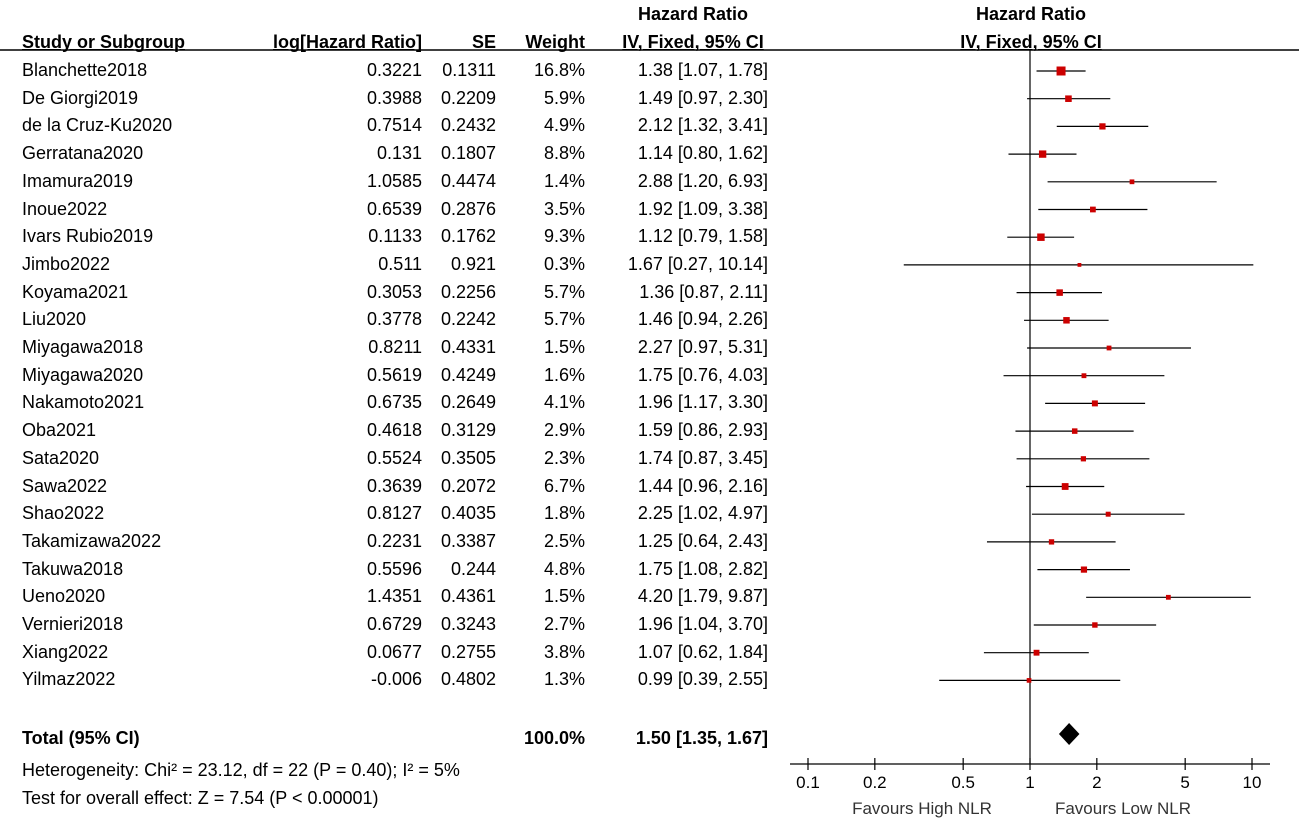  What do you see at coordinates (468, 180) in the screenshot?
I see `se-value: 0.4474` at bounding box center [468, 180].